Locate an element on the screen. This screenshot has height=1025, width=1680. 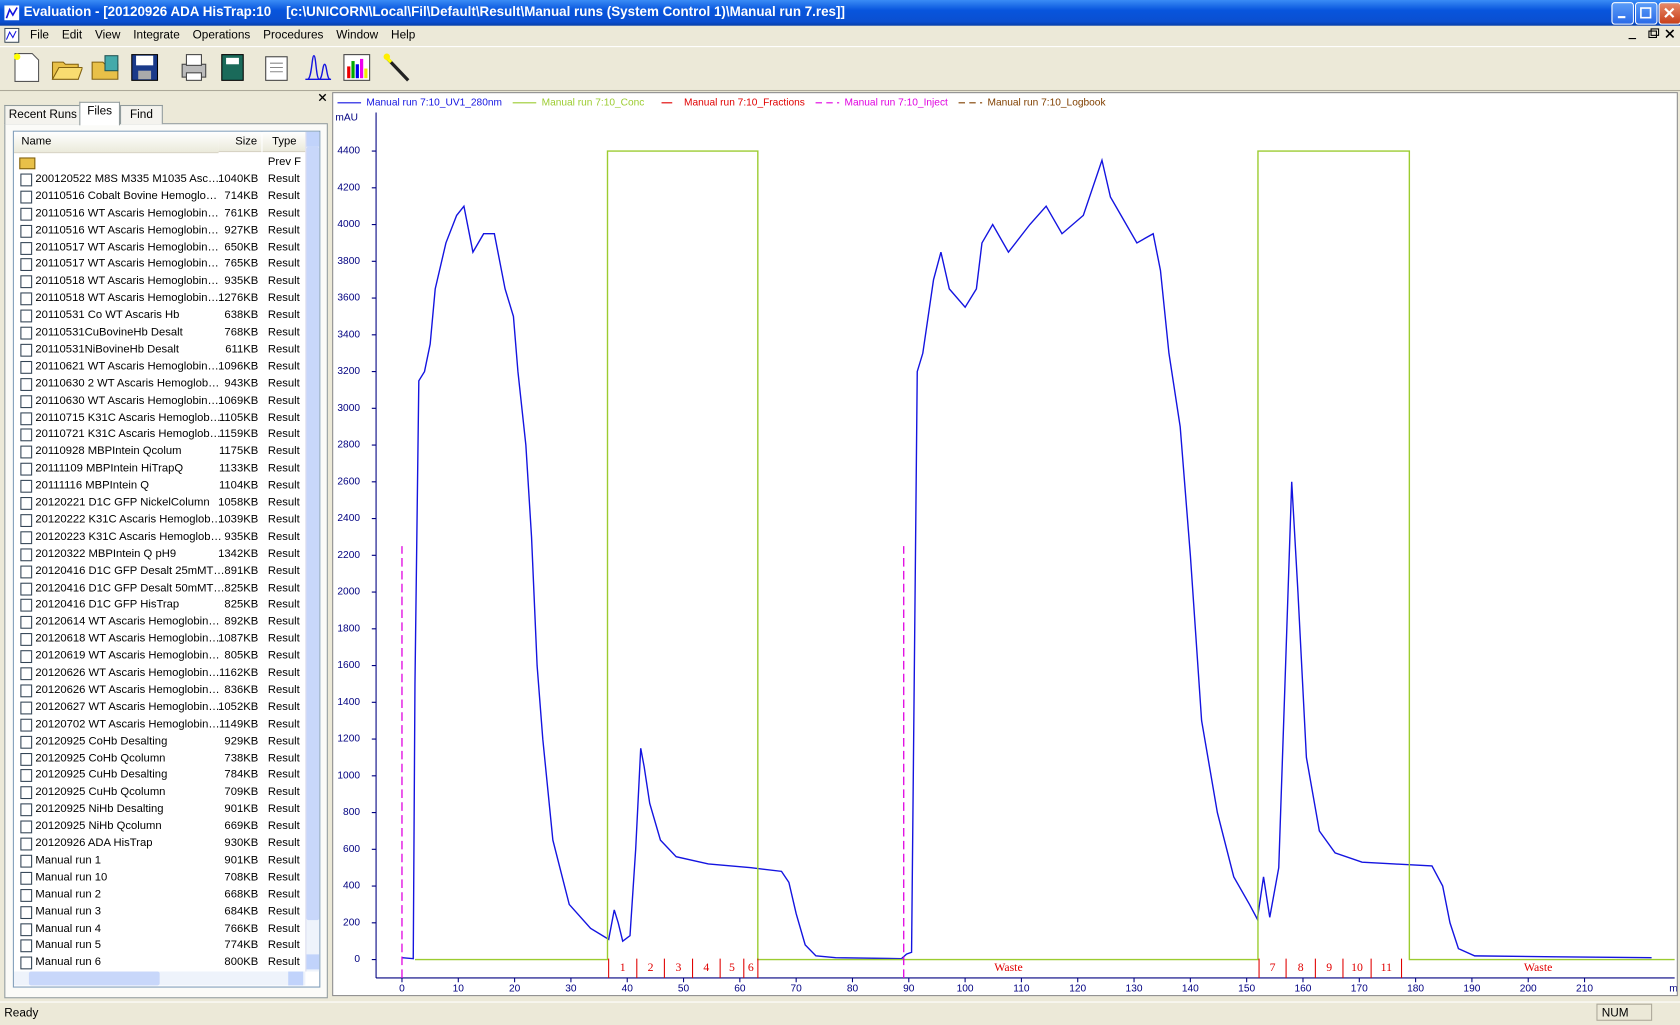
file-row: 20120925 NiHb Desalting 901KB Result is located at coordinates (159, 809).